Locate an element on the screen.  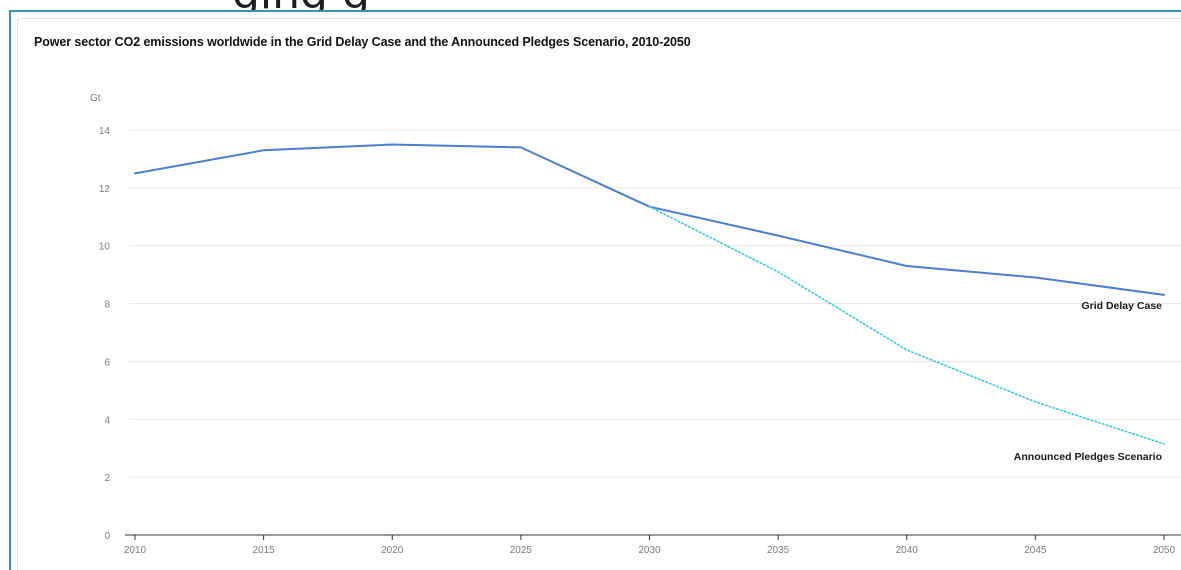
x-tick-label-2040: 2040 is located at coordinates (907, 550).